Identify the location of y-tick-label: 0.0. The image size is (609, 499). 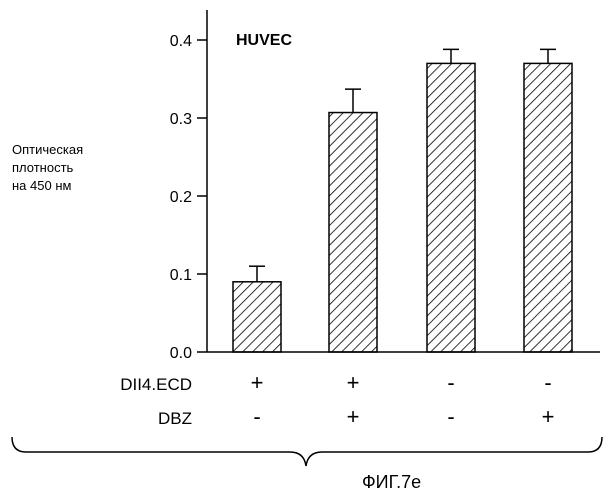
(181, 353).